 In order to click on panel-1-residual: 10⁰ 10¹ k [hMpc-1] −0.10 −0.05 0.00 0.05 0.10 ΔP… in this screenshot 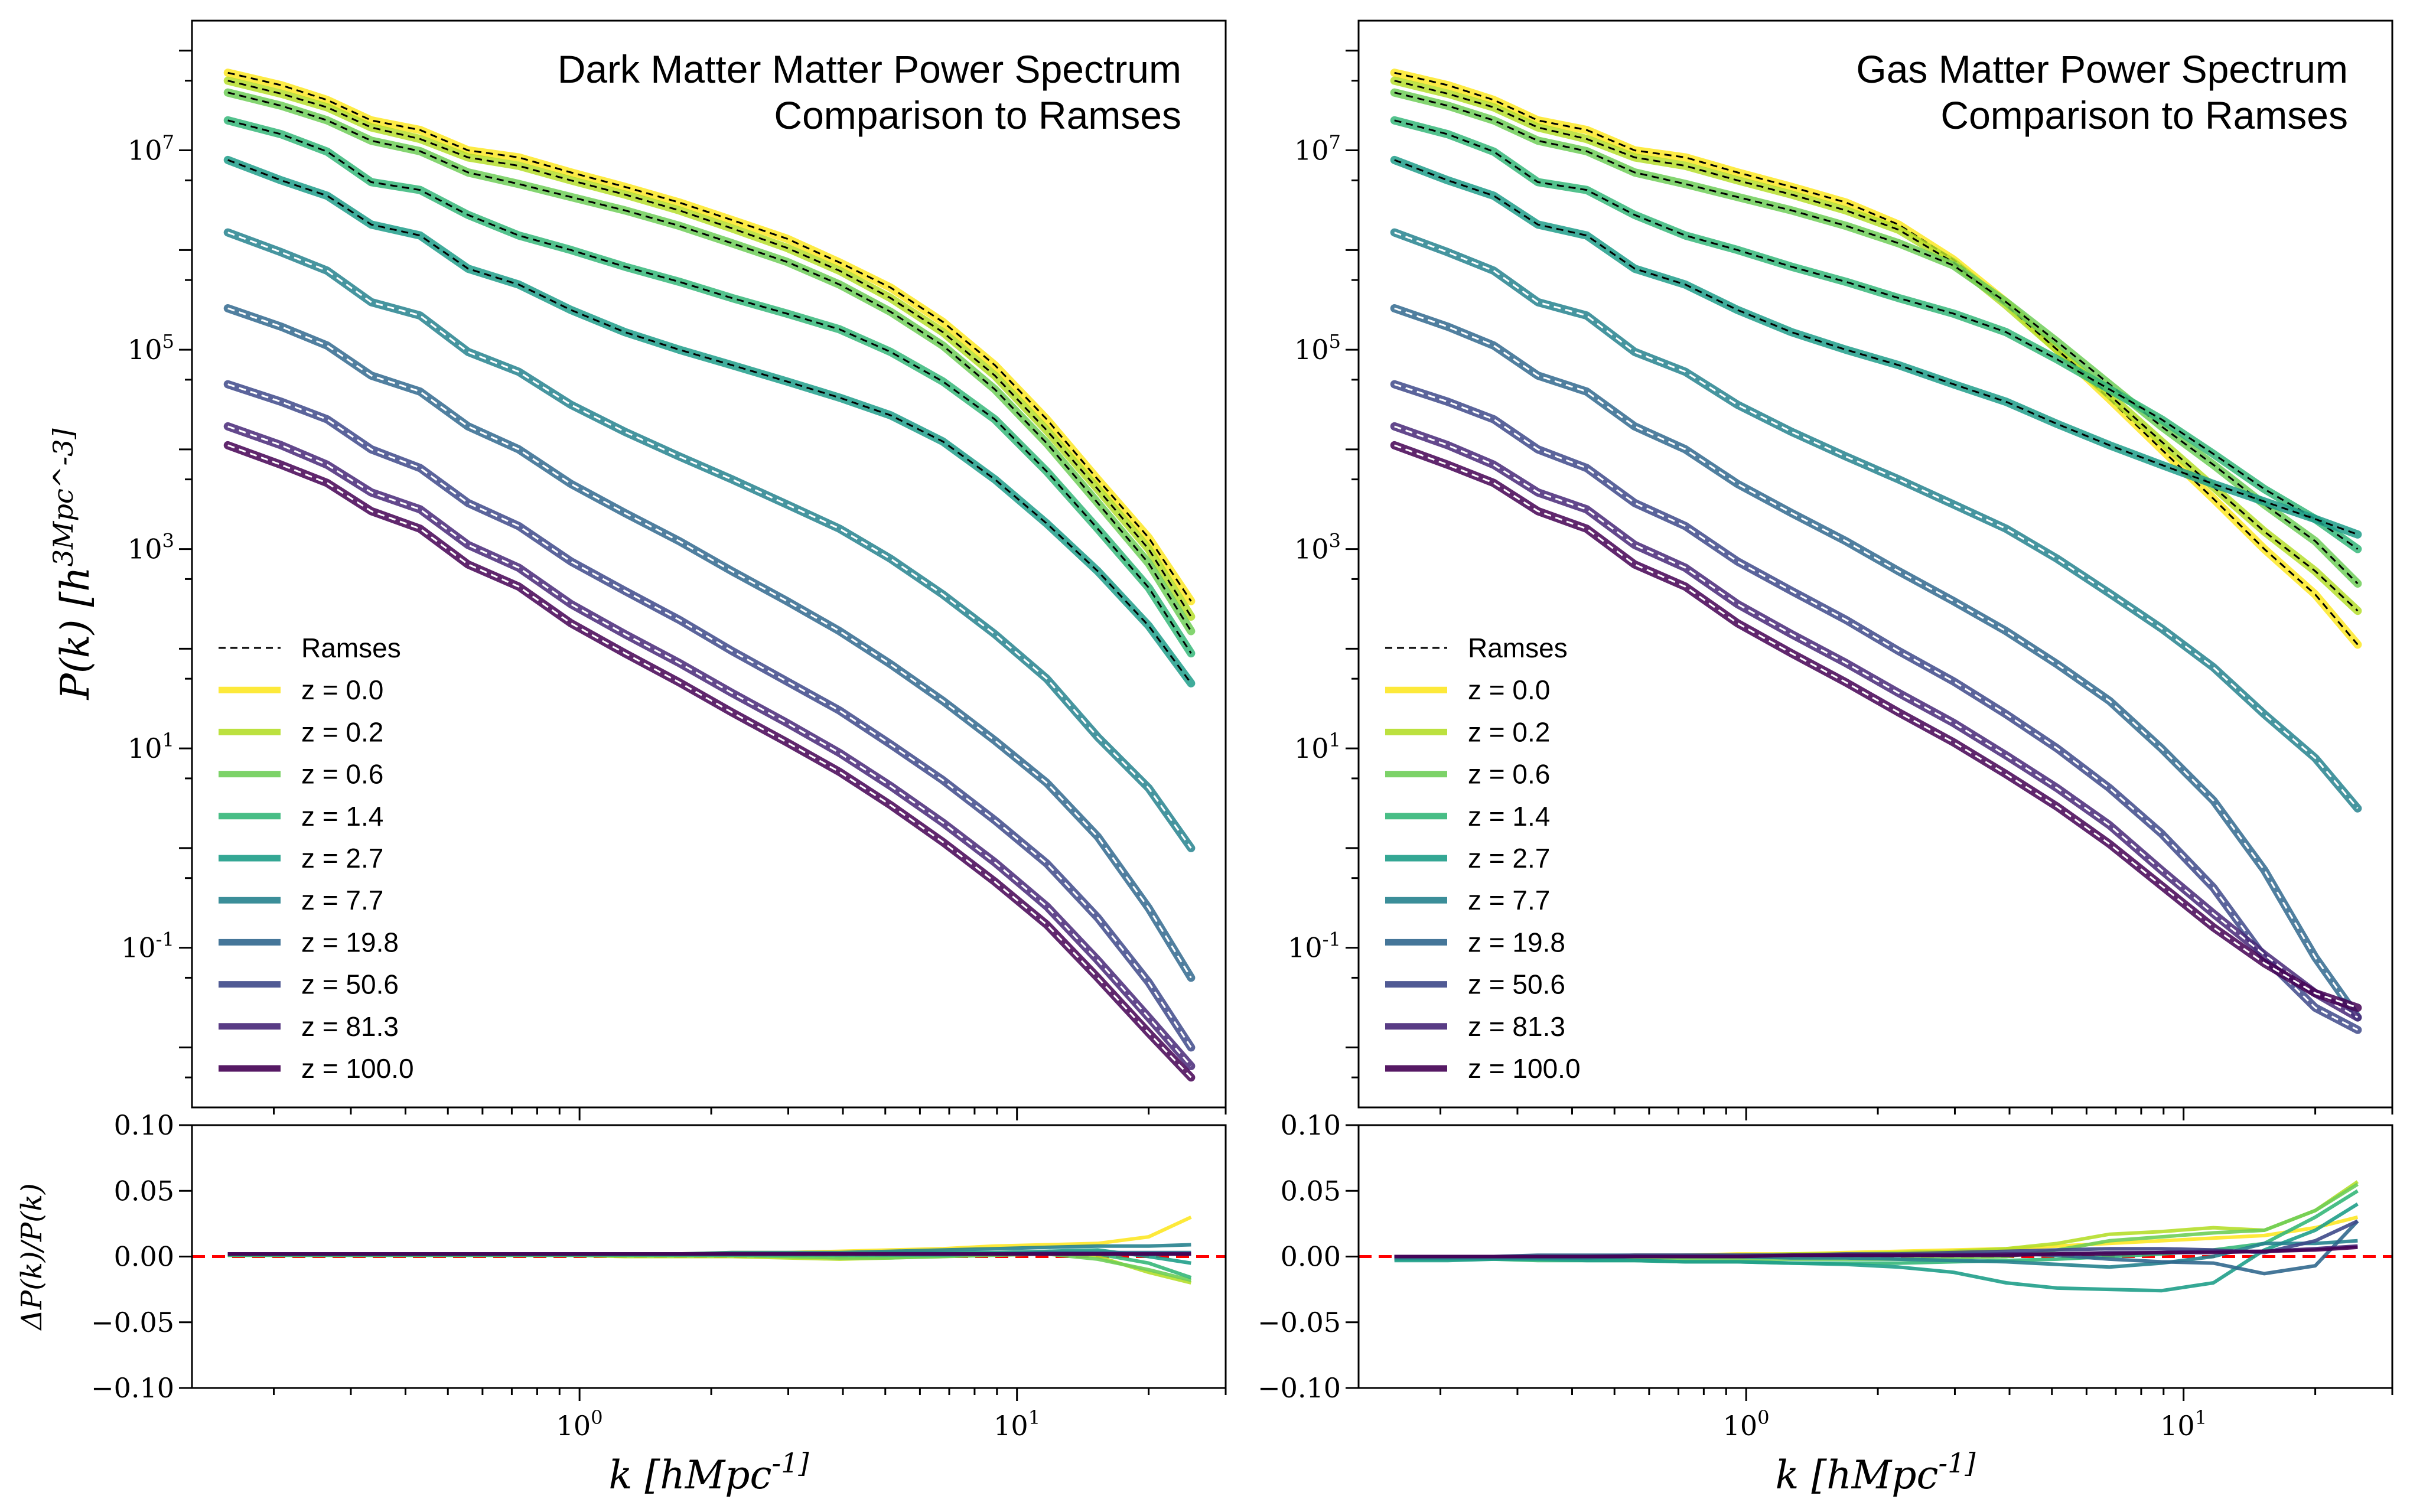, I will do `click(621, 1303)`.